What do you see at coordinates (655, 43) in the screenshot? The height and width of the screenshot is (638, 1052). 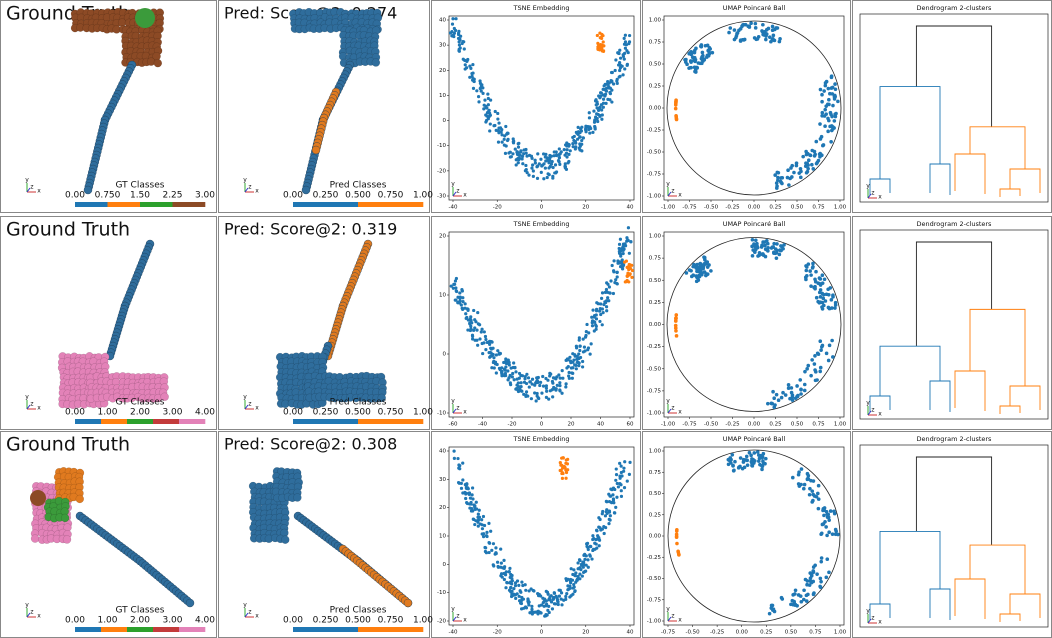 I see `y-tick-label: 0.75` at bounding box center [655, 43].